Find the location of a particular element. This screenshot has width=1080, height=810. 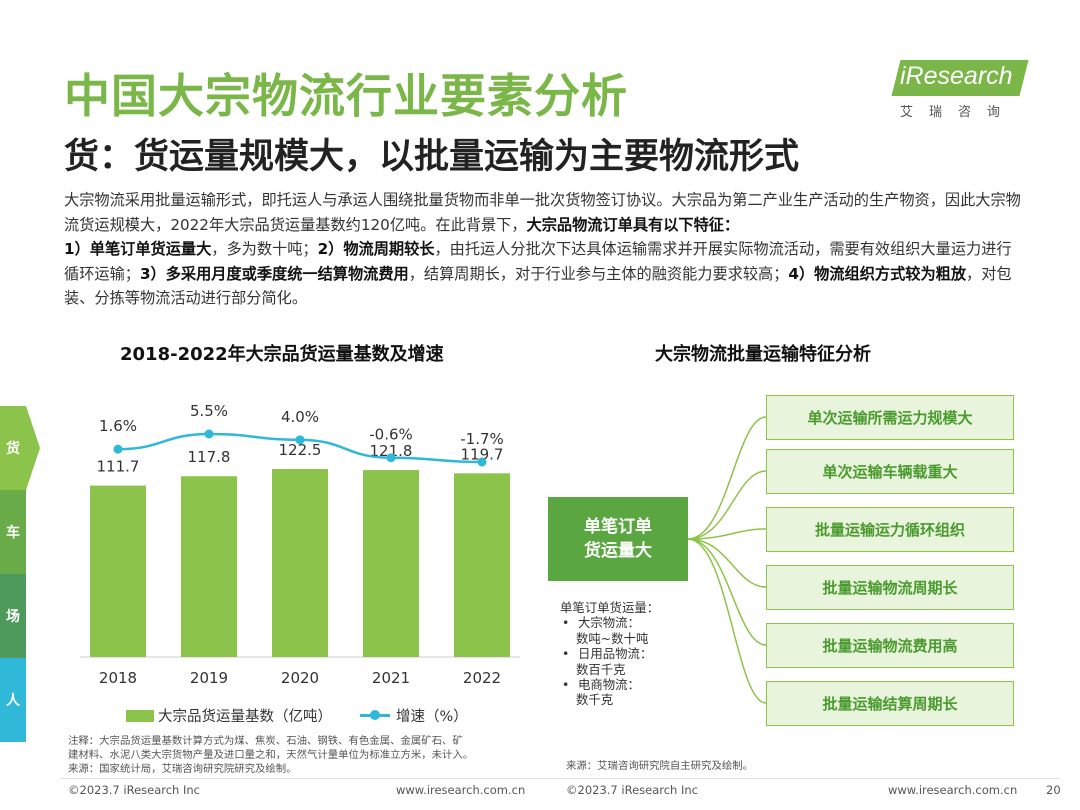

center-line-1: 单笔订单 is located at coordinates (618, 527).